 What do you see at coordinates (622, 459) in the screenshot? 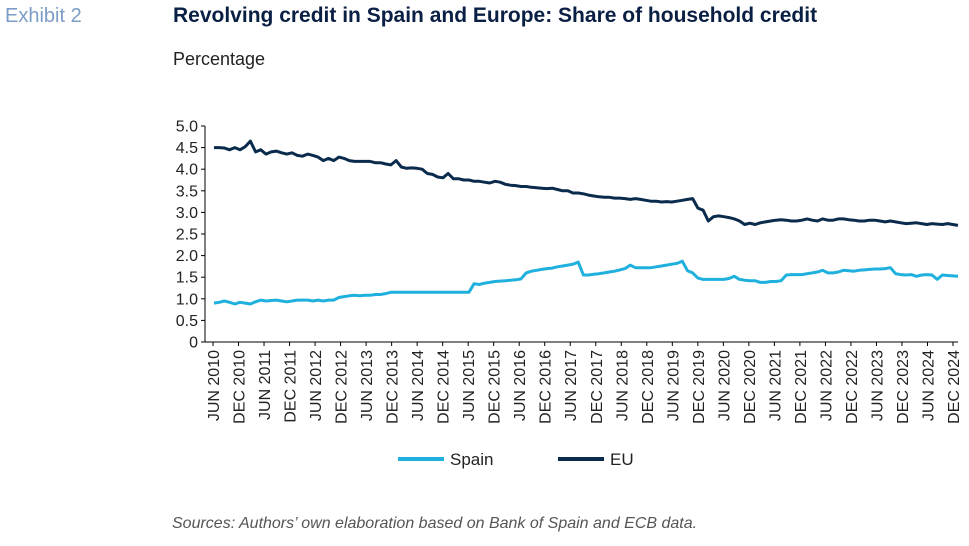
I see `legend-label-eu: EU` at bounding box center [622, 459].